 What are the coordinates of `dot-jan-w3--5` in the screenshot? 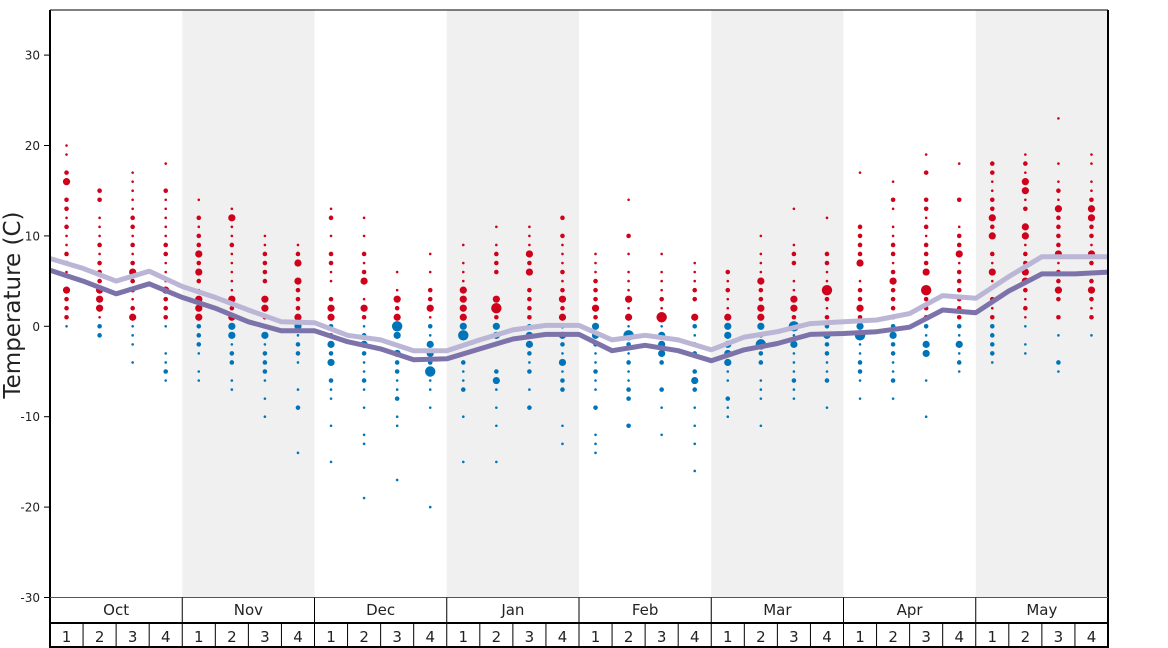 It's located at (529, 371).